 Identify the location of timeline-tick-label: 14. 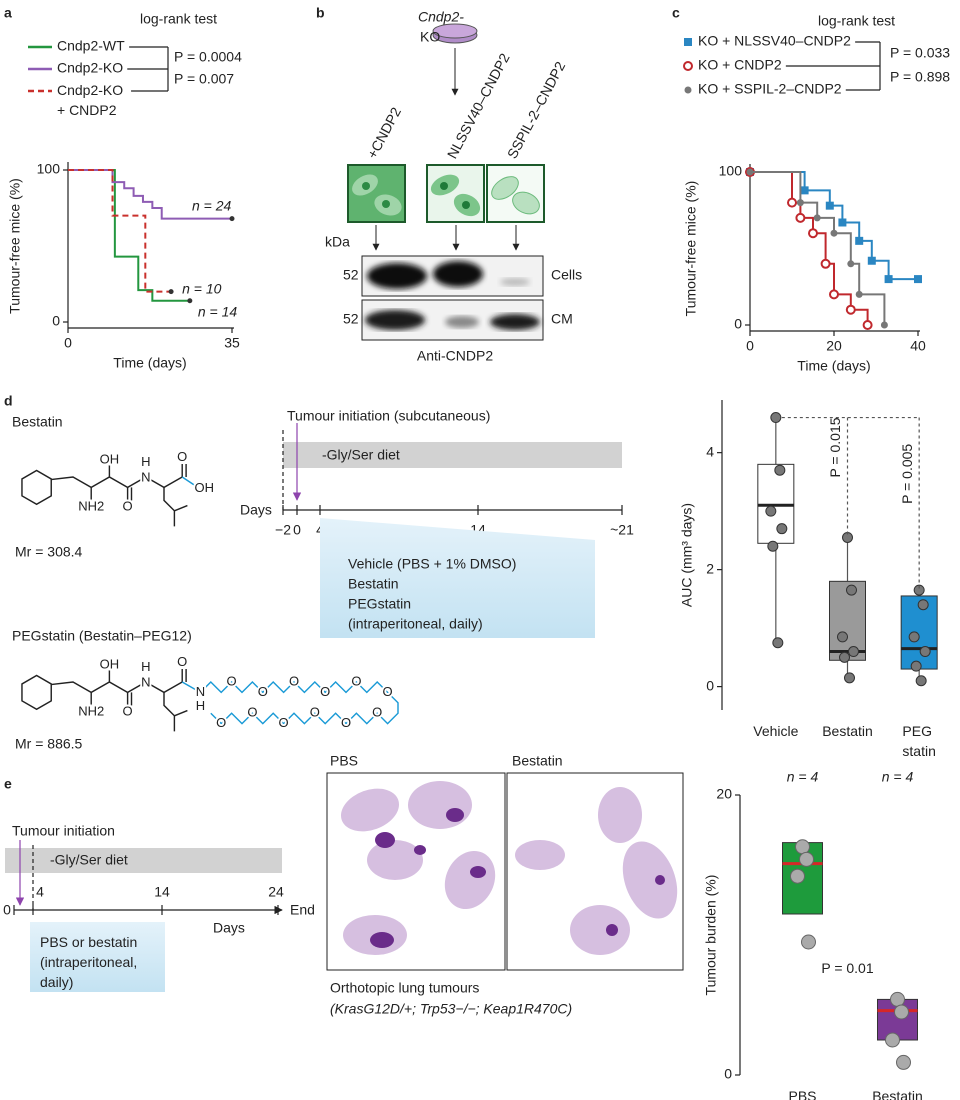
(162, 892).